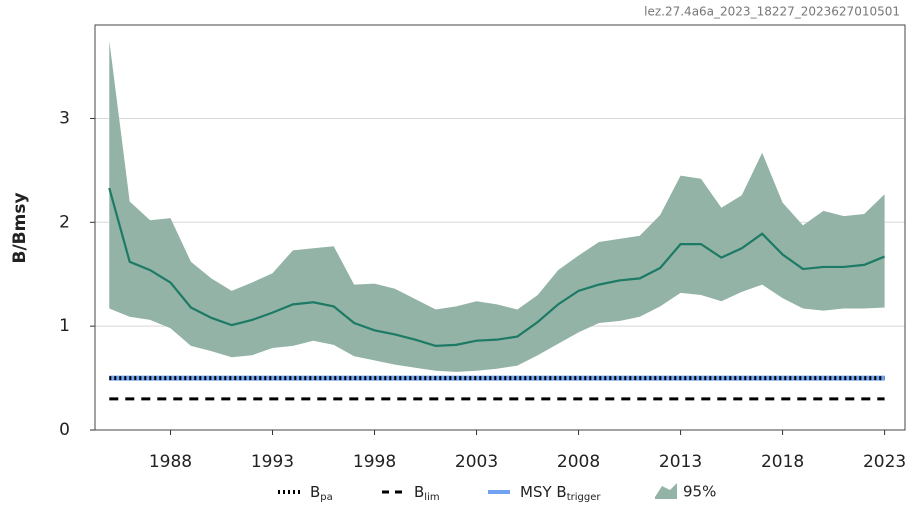 Image resolution: width=906 pixels, height=506 pixels. Describe the element at coordinates (884, 462) in the screenshot. I see `x-tick-label: 2023` at that location.